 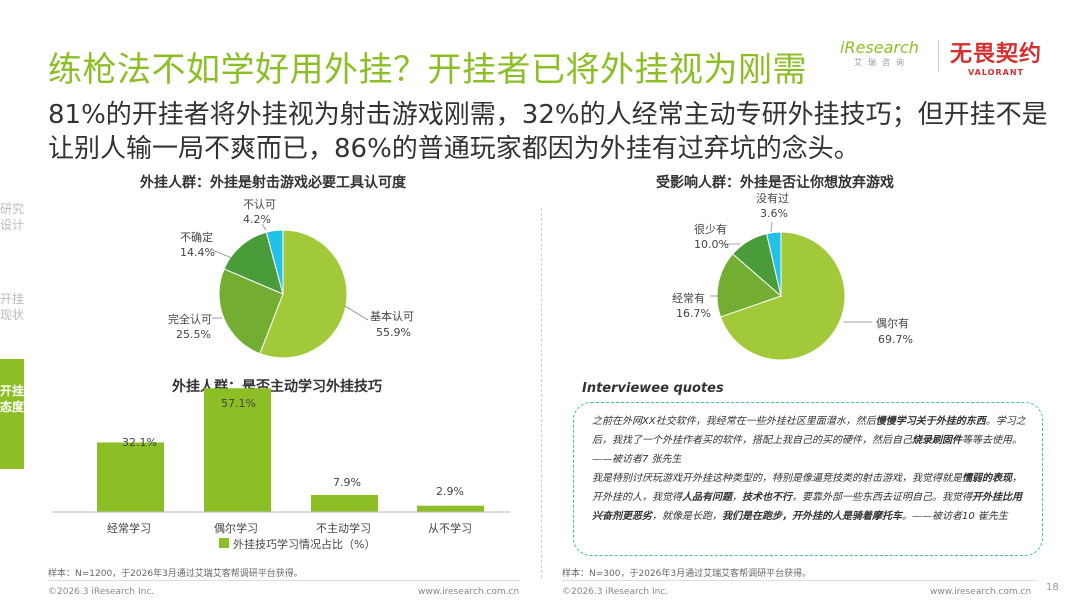 I want to click on pie1-title: 外挂人群：外挂是射击游戏必要工具认可度, so click(x=273, y=183).